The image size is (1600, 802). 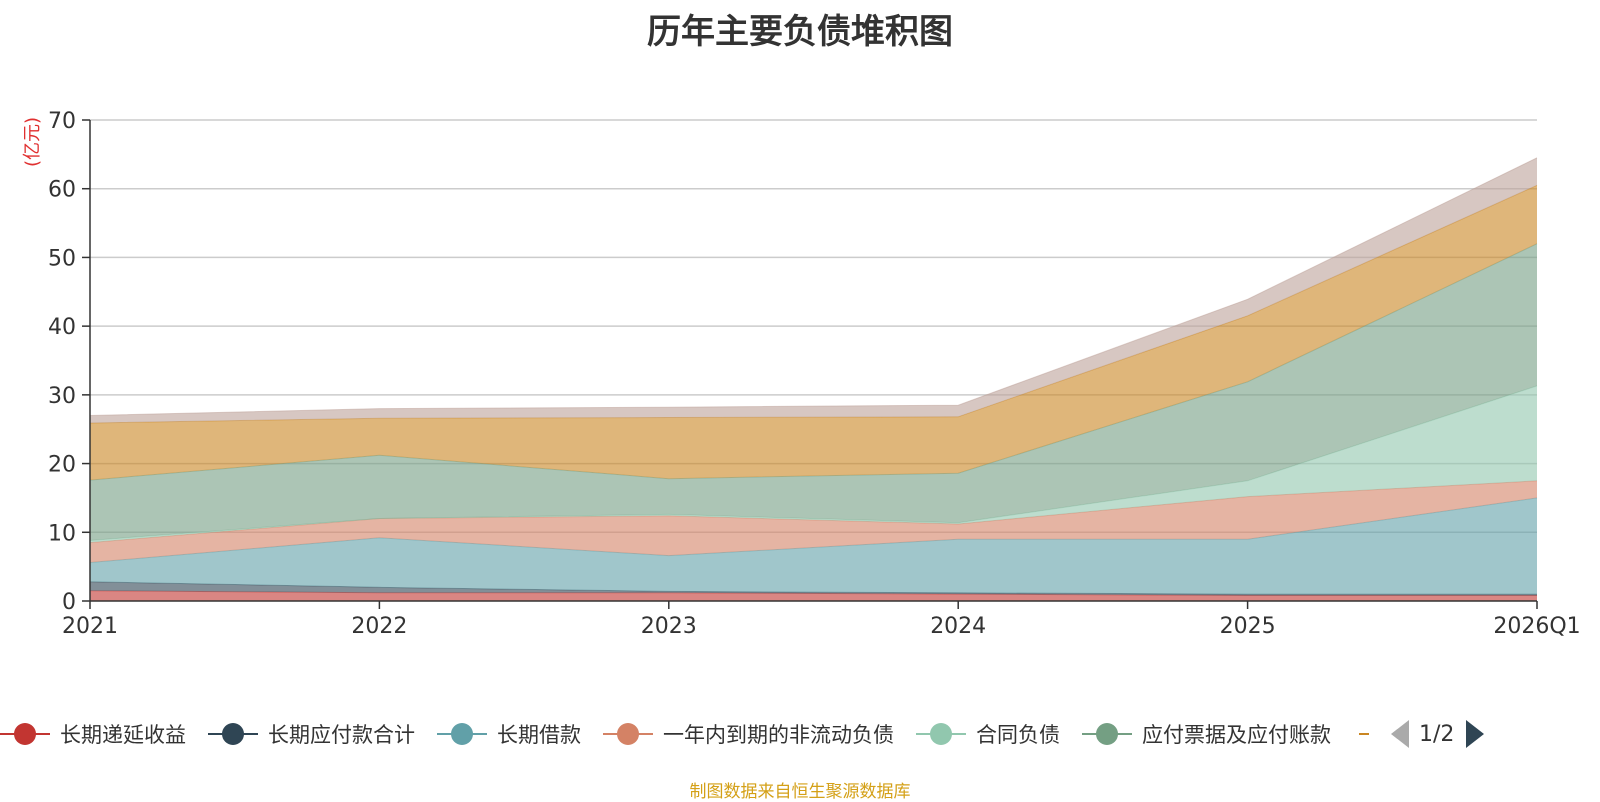 I want to click on x-tick-label: 2022, so click(x=379, y=626).